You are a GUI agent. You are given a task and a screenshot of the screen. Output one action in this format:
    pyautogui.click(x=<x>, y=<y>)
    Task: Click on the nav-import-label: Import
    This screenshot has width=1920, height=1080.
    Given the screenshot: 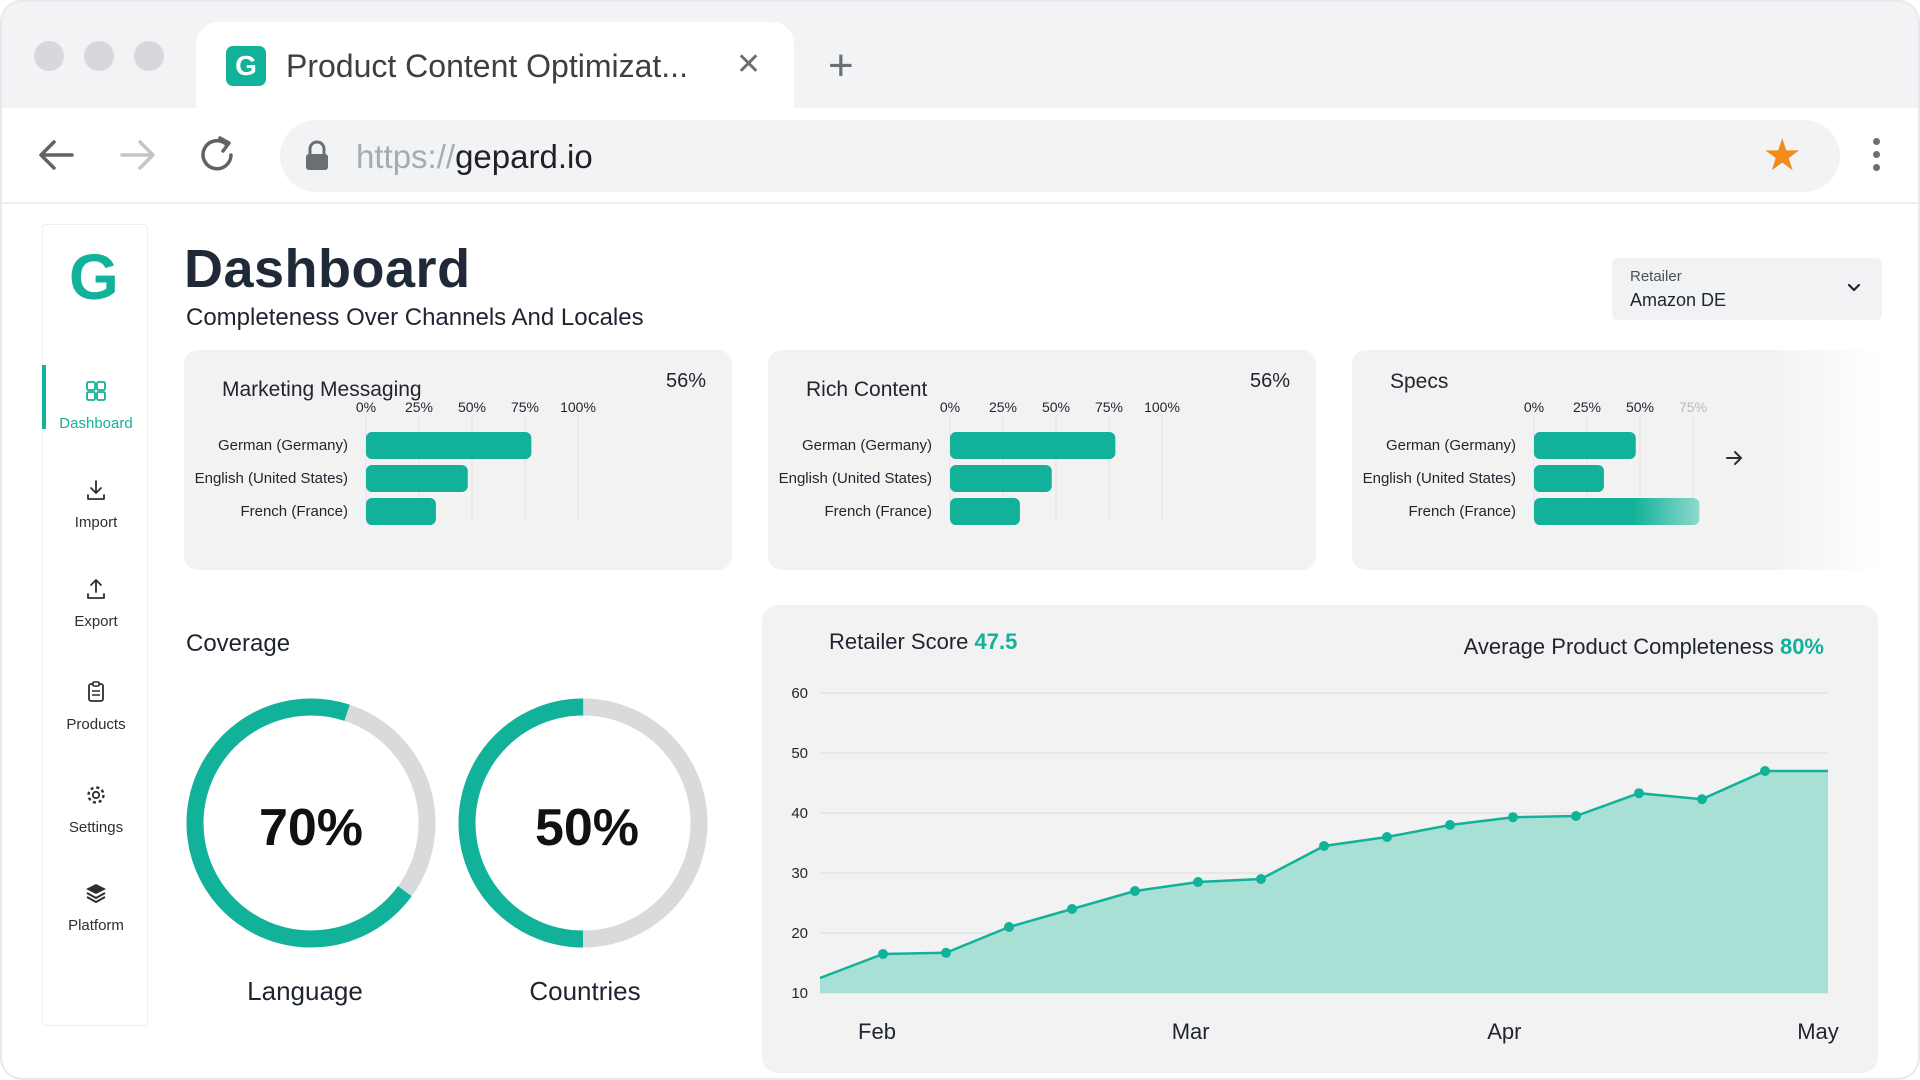 What is the action you would take?
    pyautogui.click(x=96, y=522)
    